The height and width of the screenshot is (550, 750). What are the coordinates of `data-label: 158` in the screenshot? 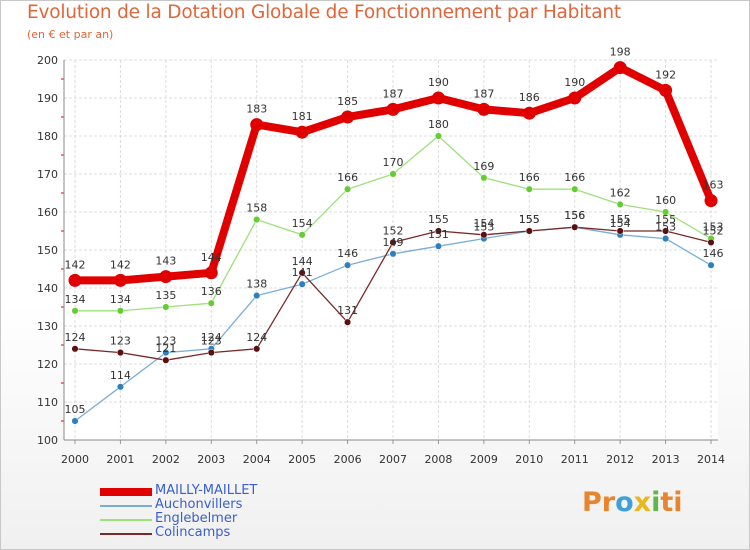 It's located at (256, 208).